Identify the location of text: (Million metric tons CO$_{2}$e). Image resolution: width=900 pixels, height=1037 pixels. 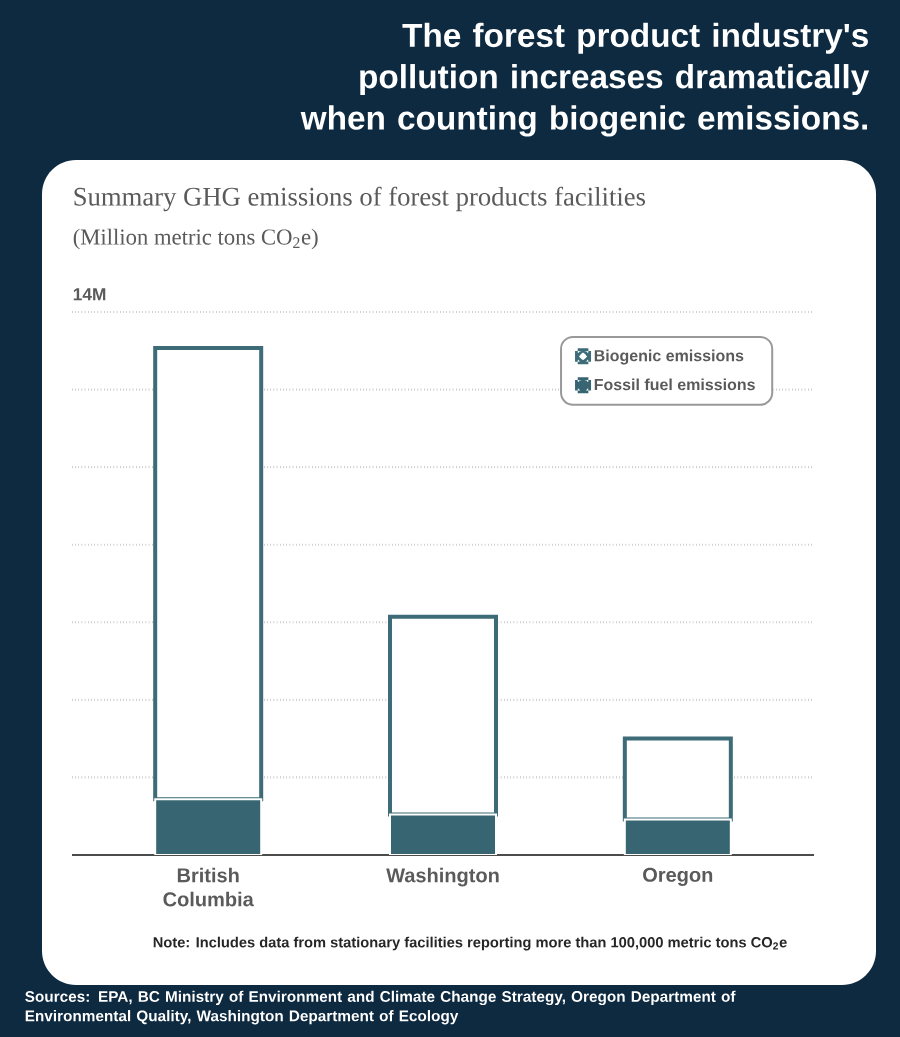
(195, 239).